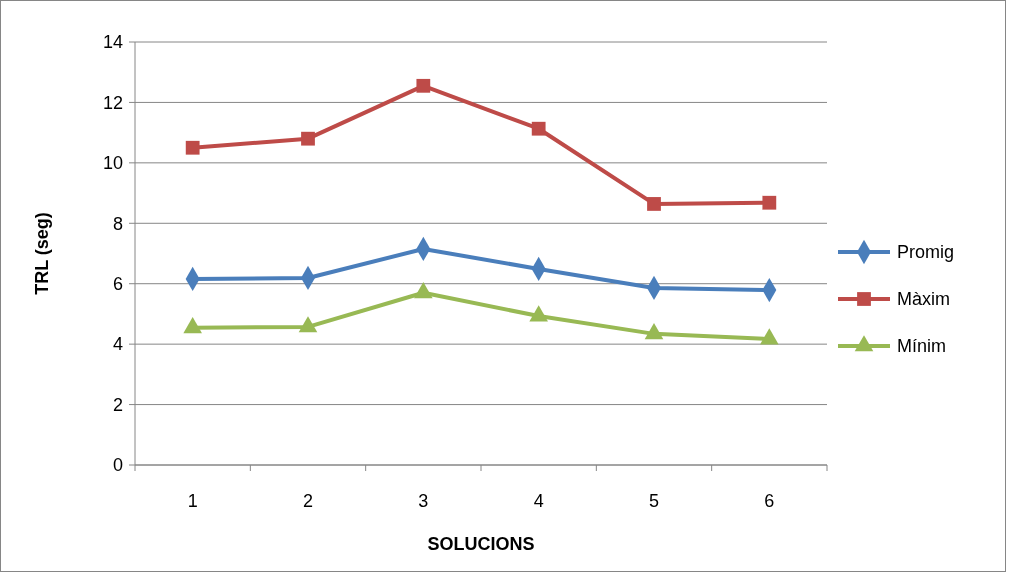 This screenshot has height=580, width=1014. What do you see at coordinates (654, 501) in the screenshot?
I see `x-tick-label: 5` at bounding box center [654, 501].